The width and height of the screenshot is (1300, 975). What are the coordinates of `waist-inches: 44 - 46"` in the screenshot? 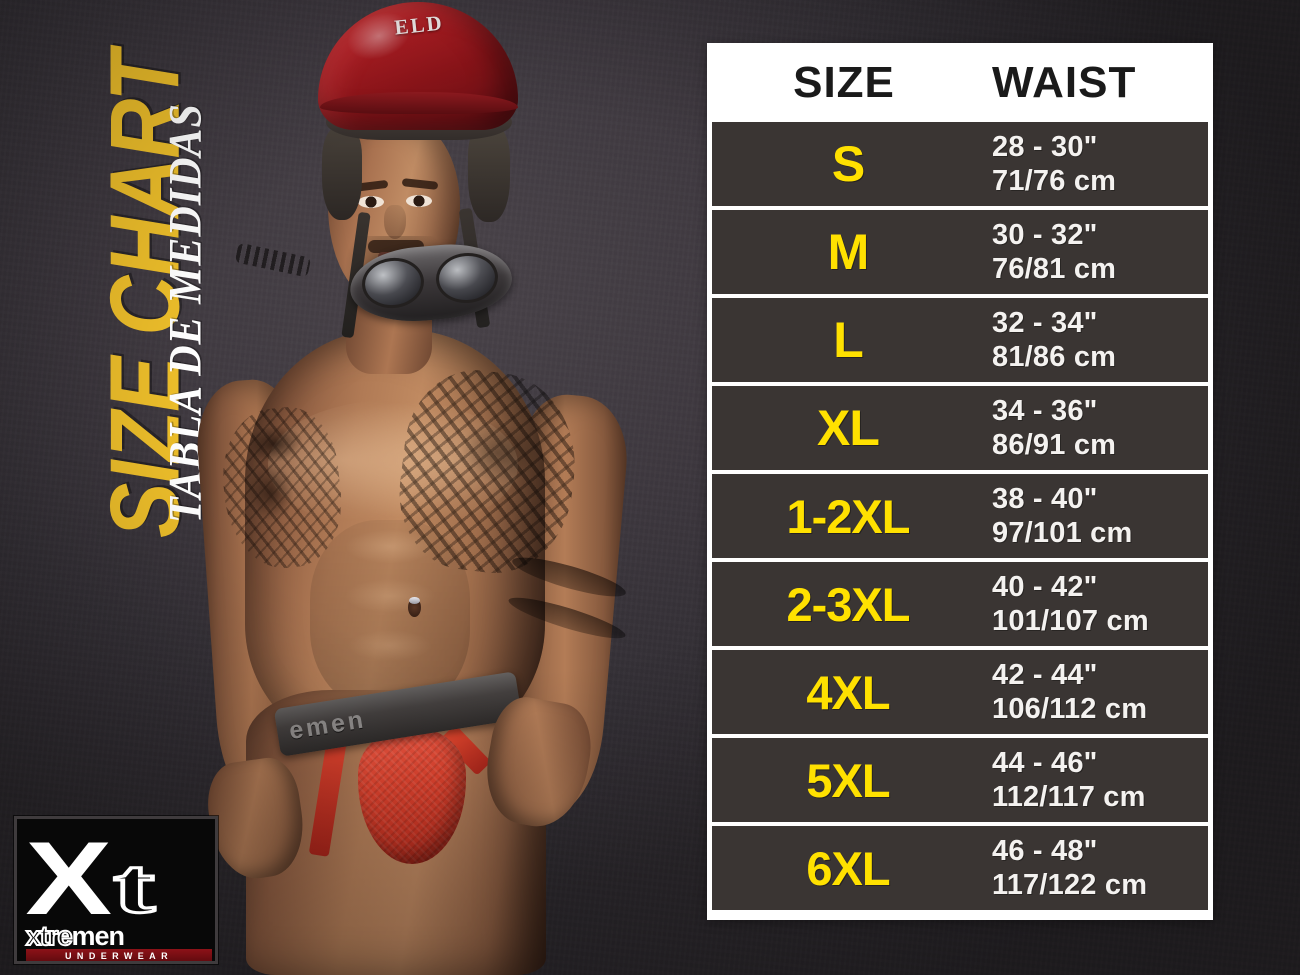 It's located at (1045, 762).